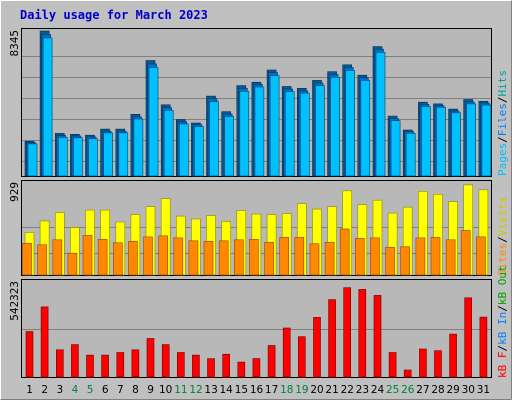  I want to click on ymax-label-middle: 929, so click(14, 192).